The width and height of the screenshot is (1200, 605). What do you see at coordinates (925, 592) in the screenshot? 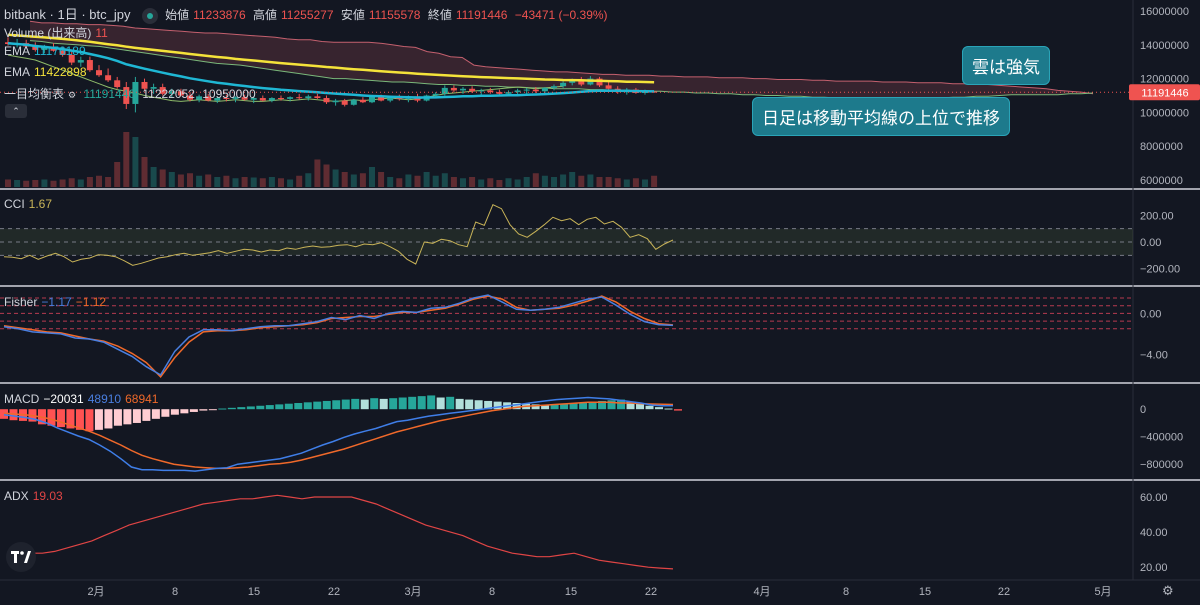
I see `time-axis-tick: 15` at bounding box center [925, 592].